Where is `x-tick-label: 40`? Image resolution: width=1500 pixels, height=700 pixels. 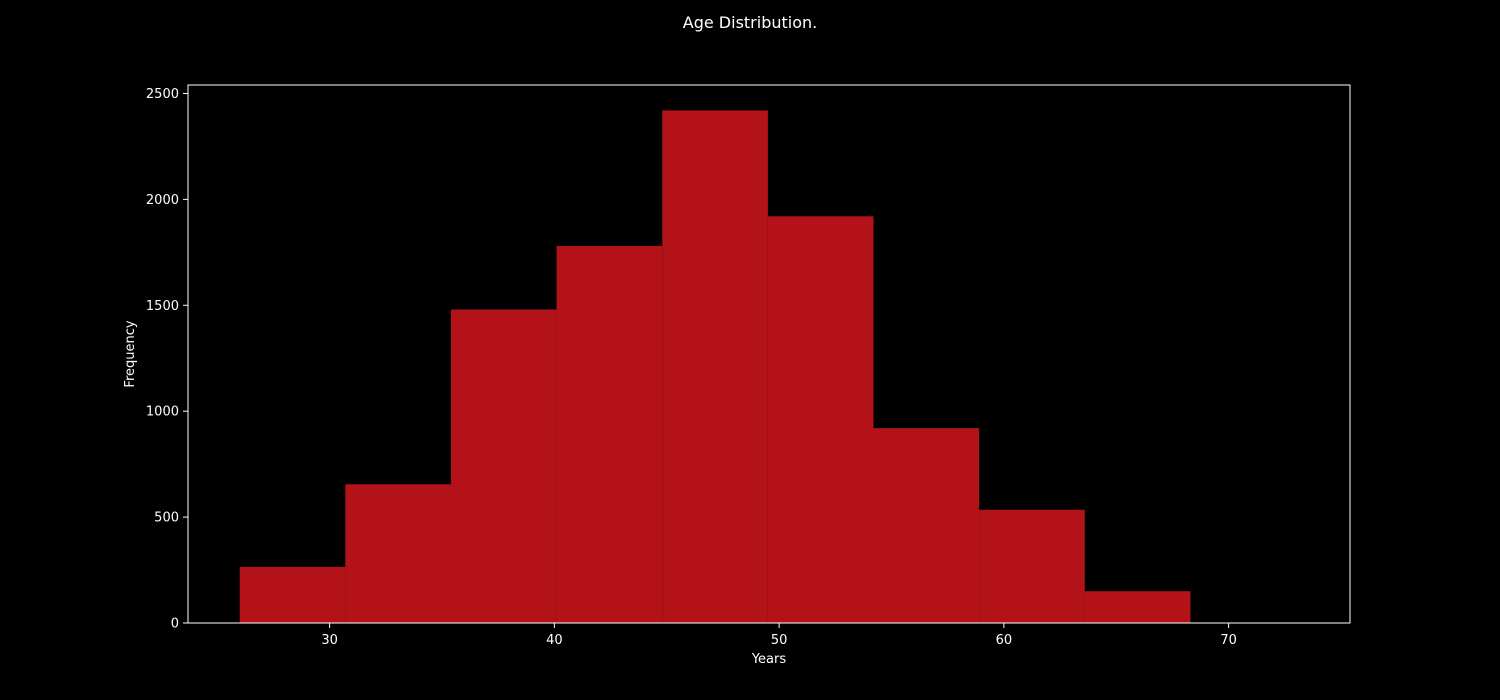 x-tick-label: 40 is located at coordinates (554, 640).